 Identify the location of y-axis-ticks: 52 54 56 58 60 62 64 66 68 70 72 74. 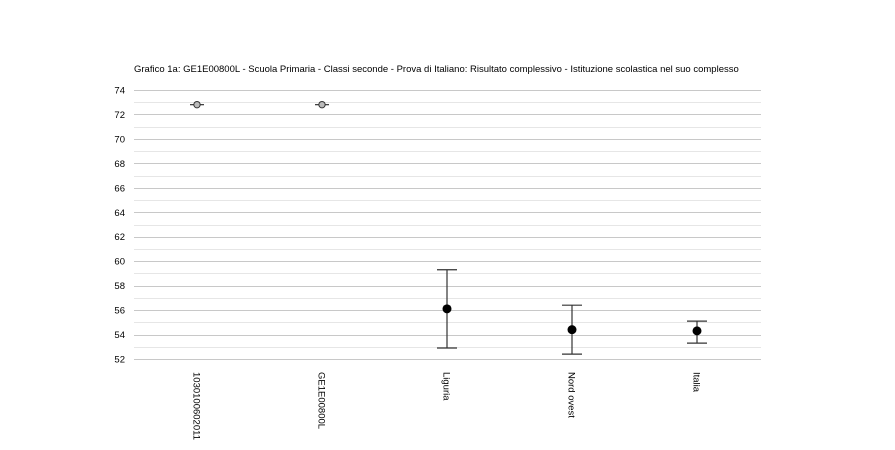
(119, 226).